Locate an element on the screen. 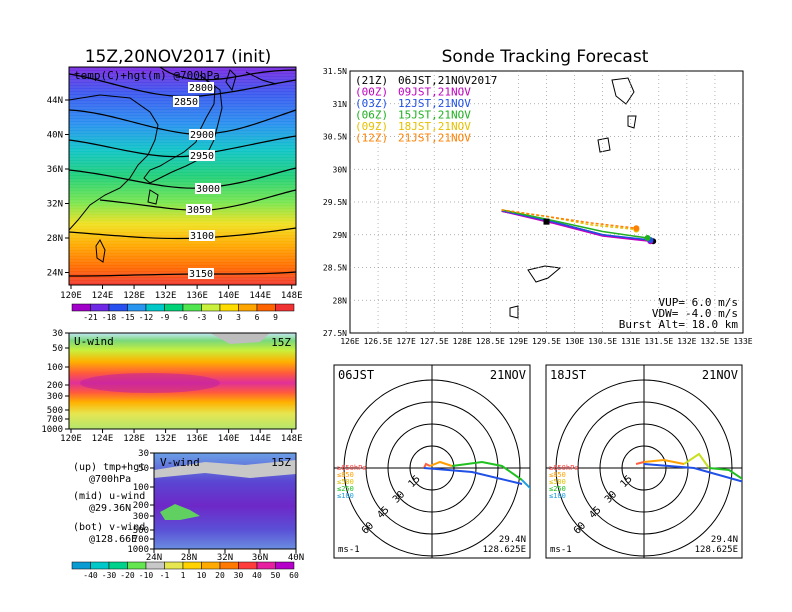  legend-code: (21Z) is located at coordinates (371, 80).